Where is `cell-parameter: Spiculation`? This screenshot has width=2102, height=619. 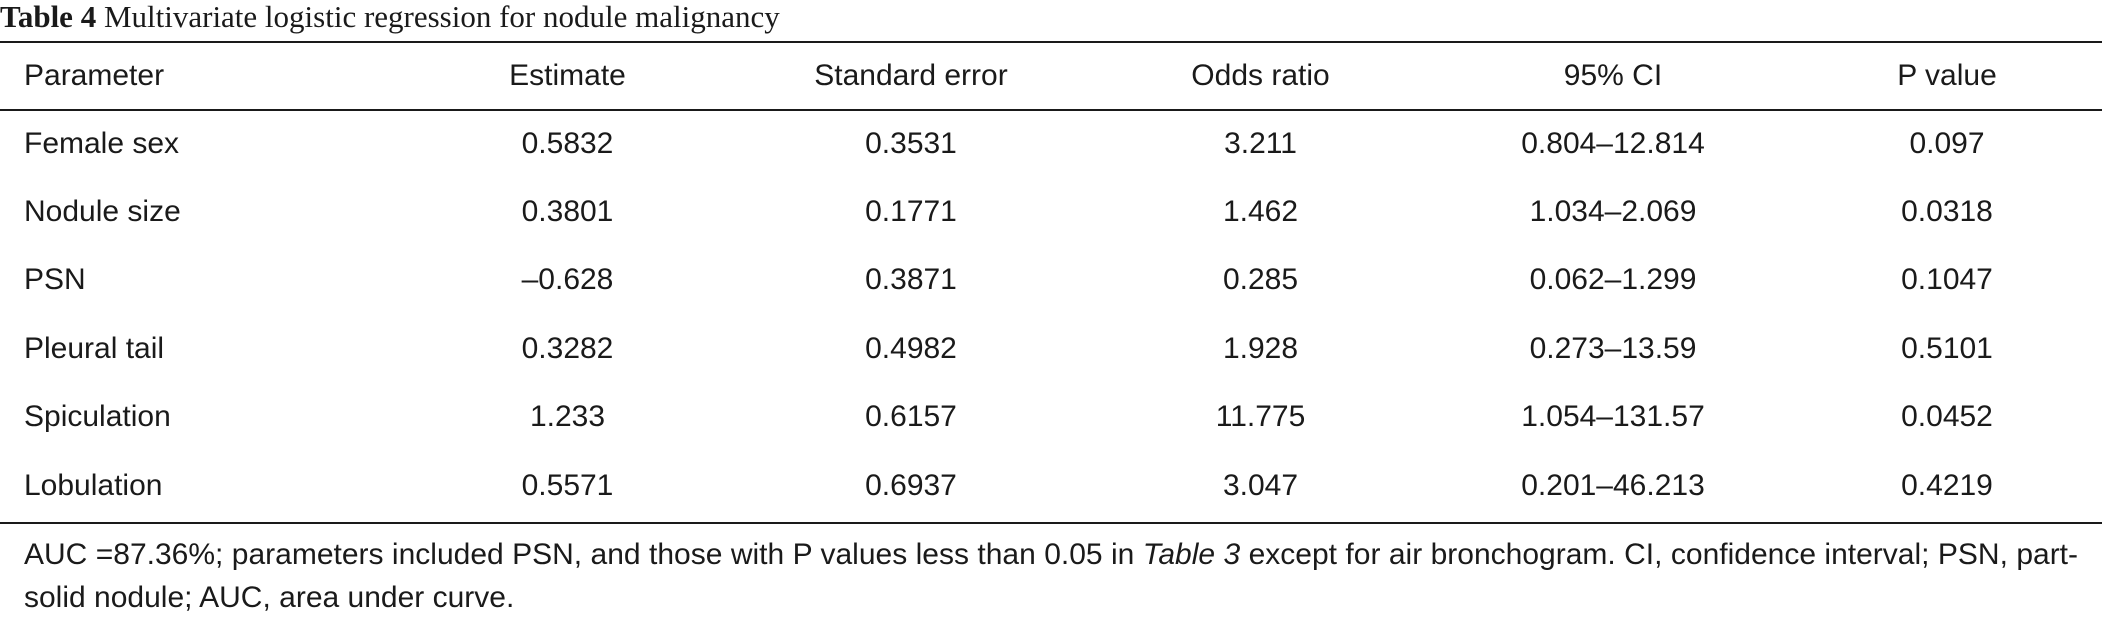
cell-parameter: Spiculation is located at coordinates (97, 417).